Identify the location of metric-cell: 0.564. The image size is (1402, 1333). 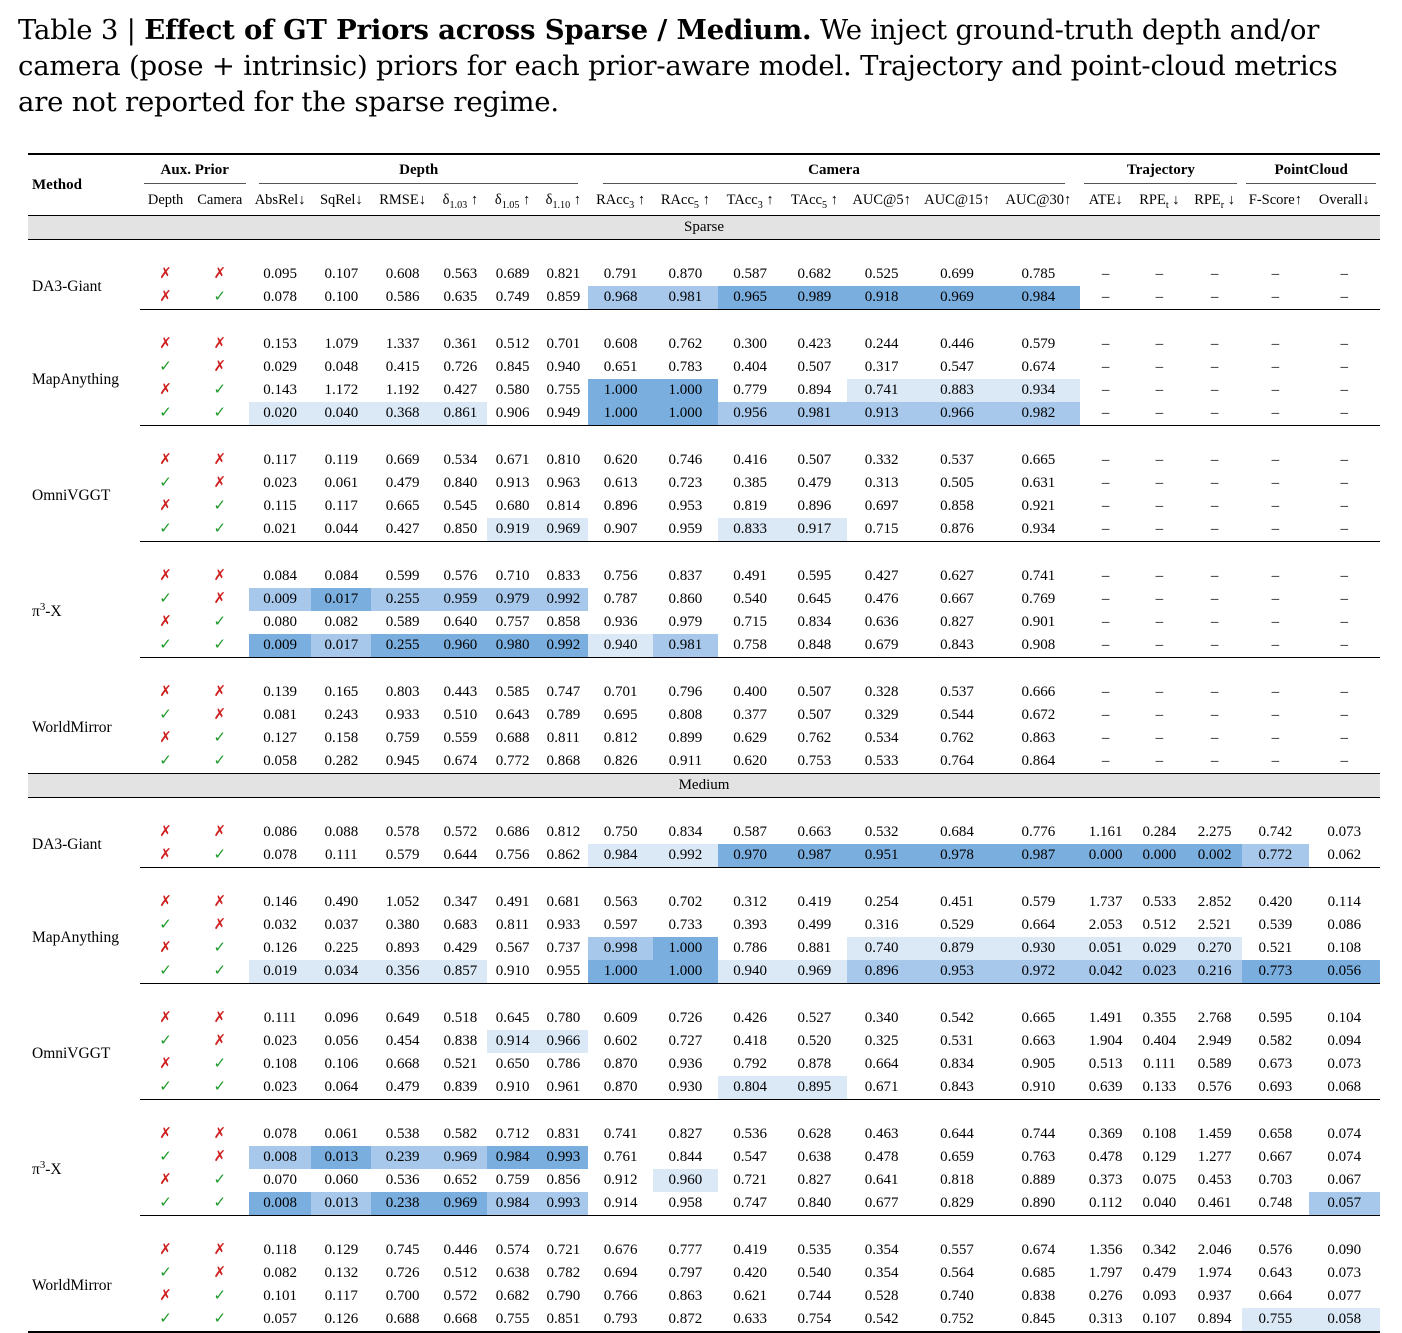
(957, 1273).